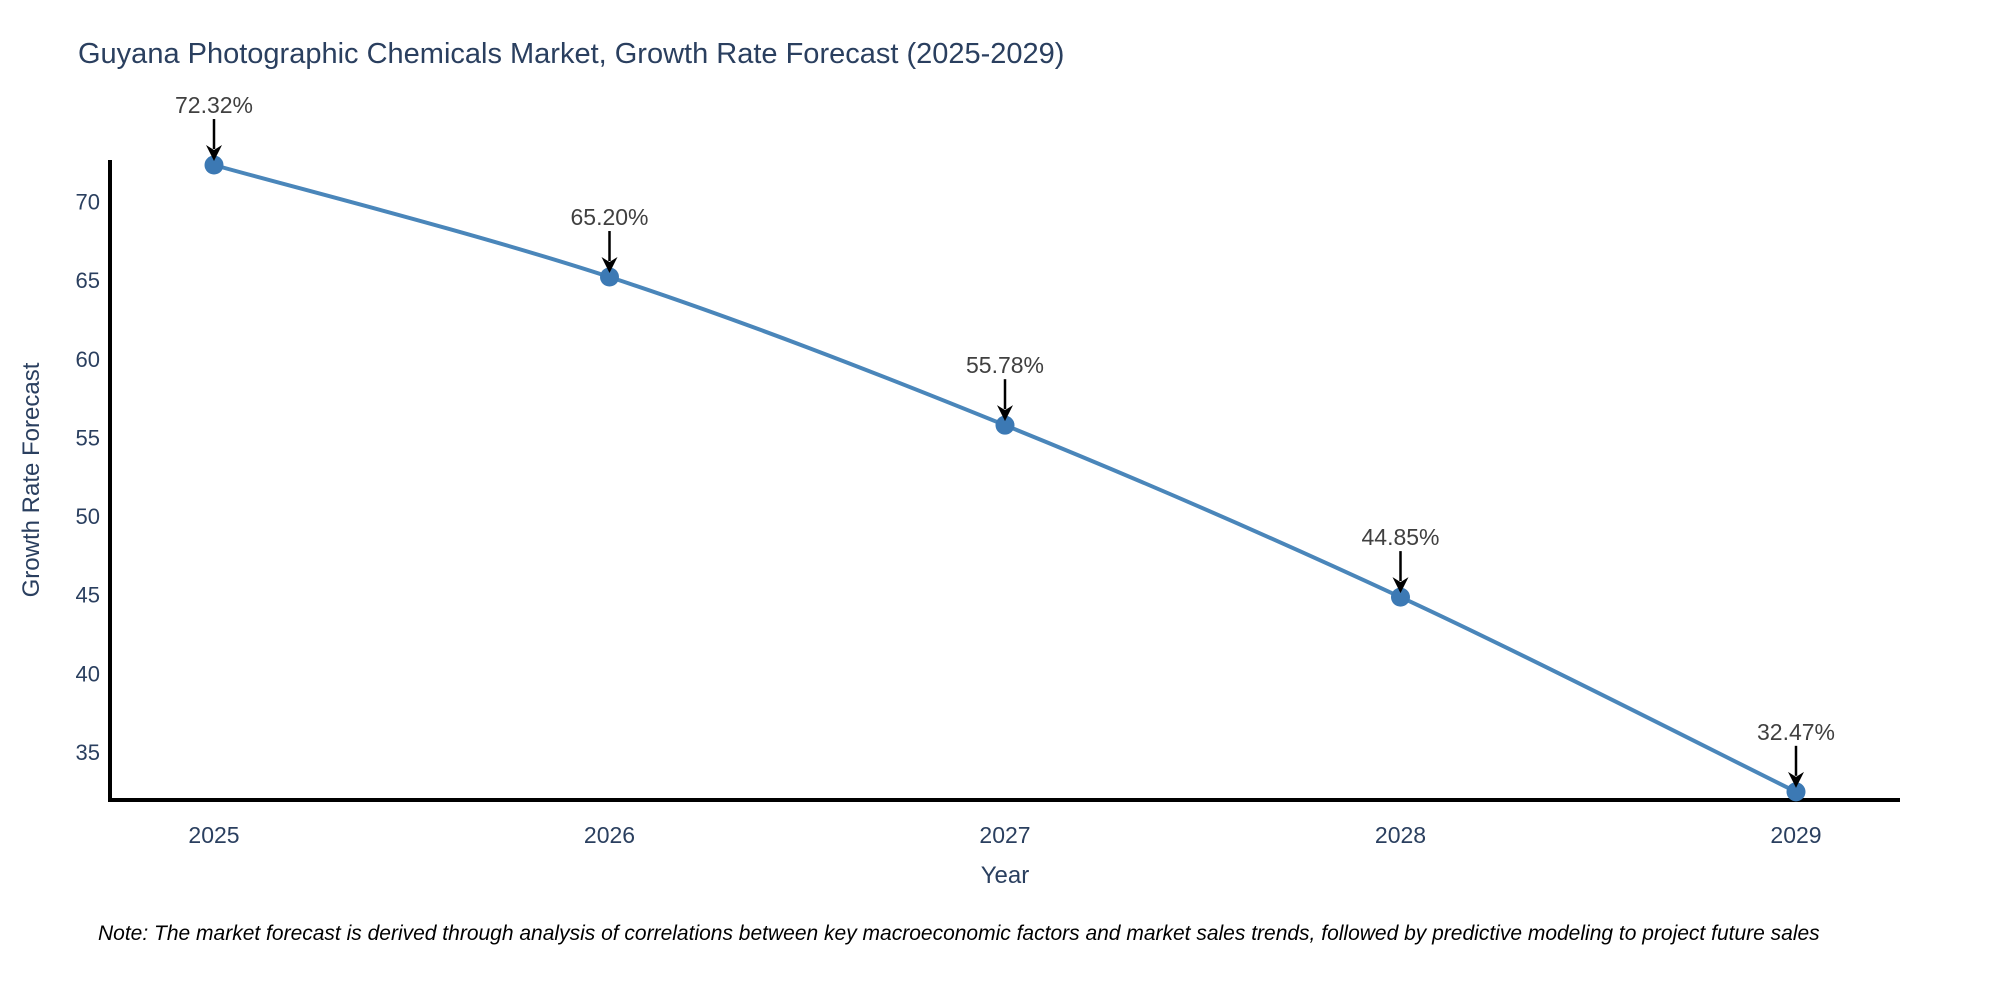  Describe the element at coordinates (88, 437) in the screenshot. I see `y-tick-label: 55` at that location.